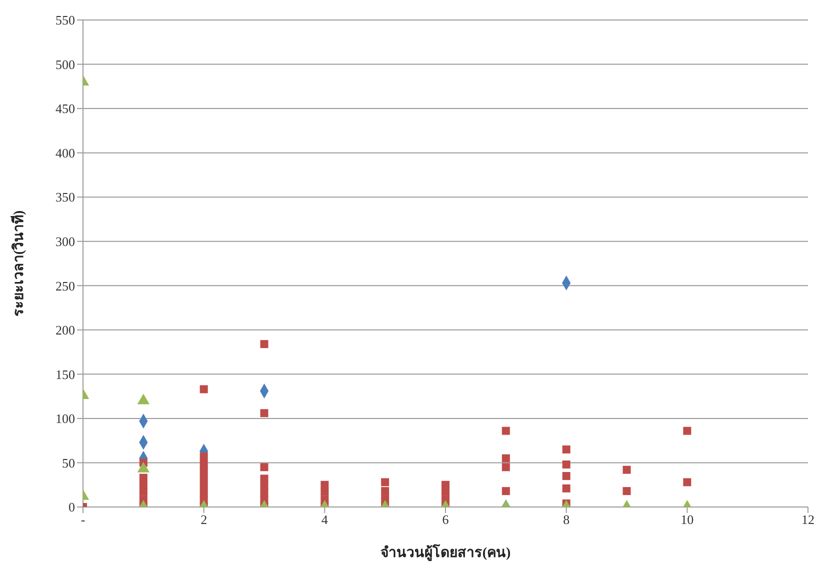 This screenshot has width=826, height=585. Describe the element at coordinates (687, 520) in the screenshot. I see `x-tick-label: 10` at that location.